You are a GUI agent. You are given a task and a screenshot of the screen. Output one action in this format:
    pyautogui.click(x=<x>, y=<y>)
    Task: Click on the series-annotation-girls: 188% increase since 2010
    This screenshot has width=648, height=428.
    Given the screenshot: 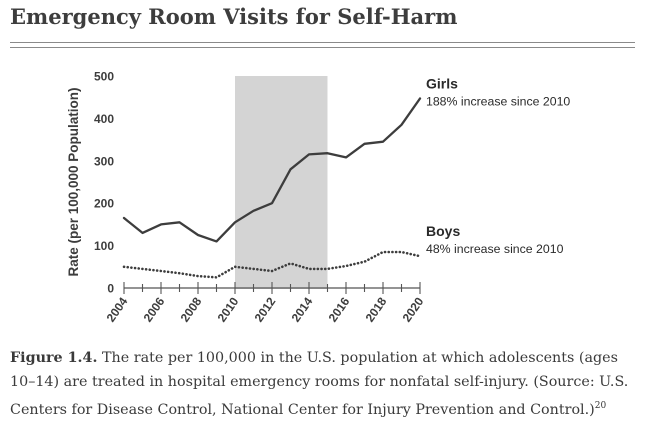 What is the action you would take?
    pyautogui.click(x=498, y=101)
    